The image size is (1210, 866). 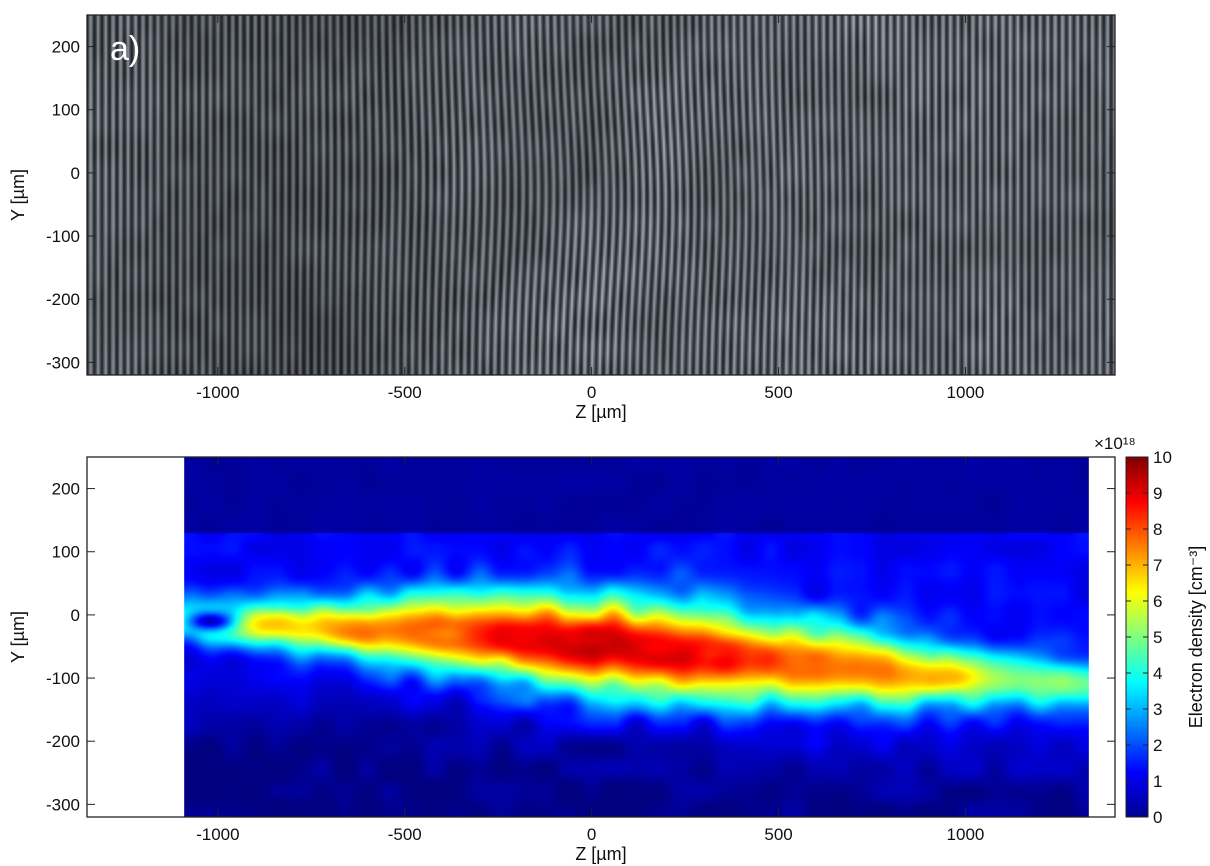 What do you see at coordinates (125, 49) in the screenshot?
I see `panel-a-label: a)` at bounding box center [125, 49].